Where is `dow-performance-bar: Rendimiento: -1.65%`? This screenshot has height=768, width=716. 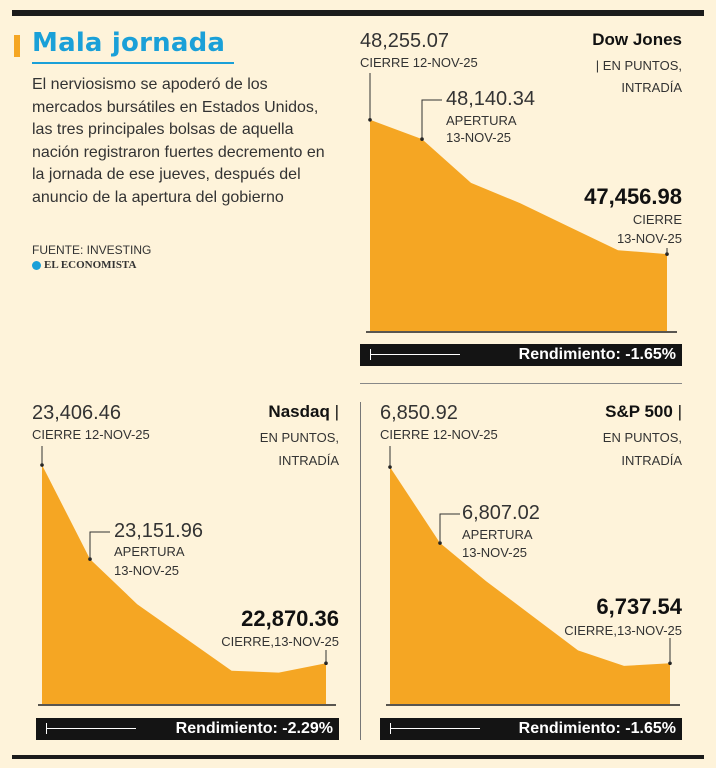 dow-performance-bar: Rendimiento: -1.65% is located at coordinates (521, 355).